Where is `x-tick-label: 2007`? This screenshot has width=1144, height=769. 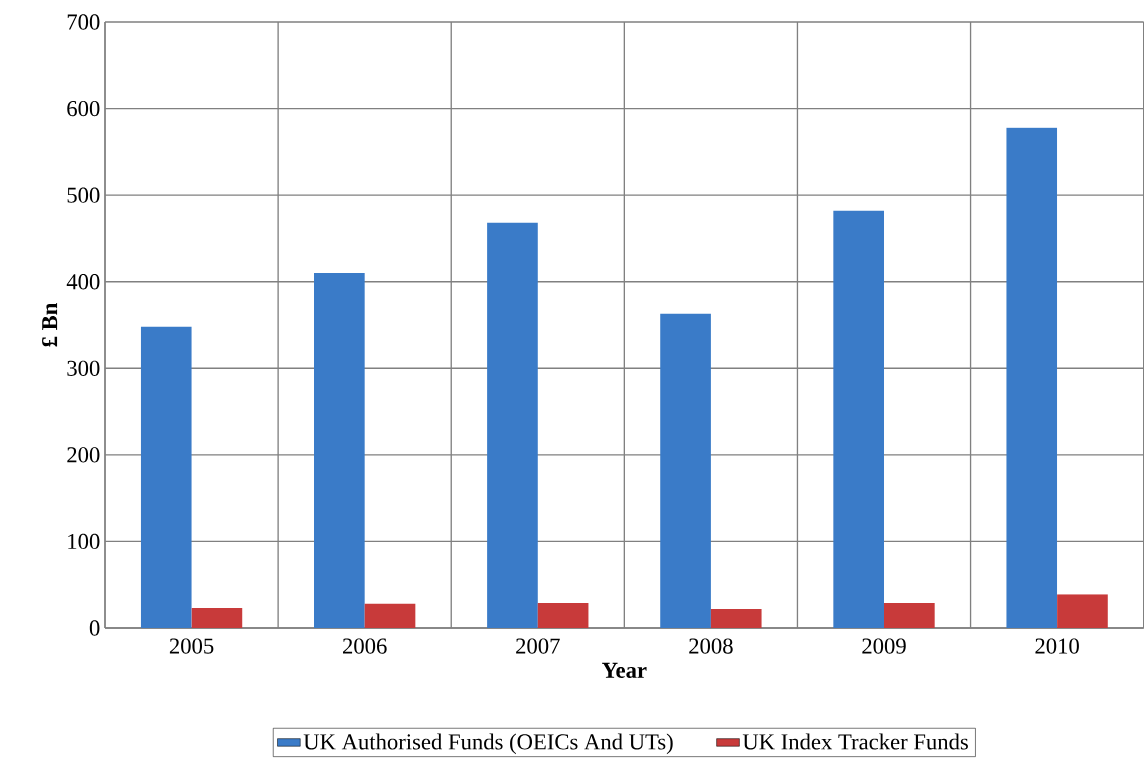 x-tick-label: 2007 is located at coordinates (538, 646).